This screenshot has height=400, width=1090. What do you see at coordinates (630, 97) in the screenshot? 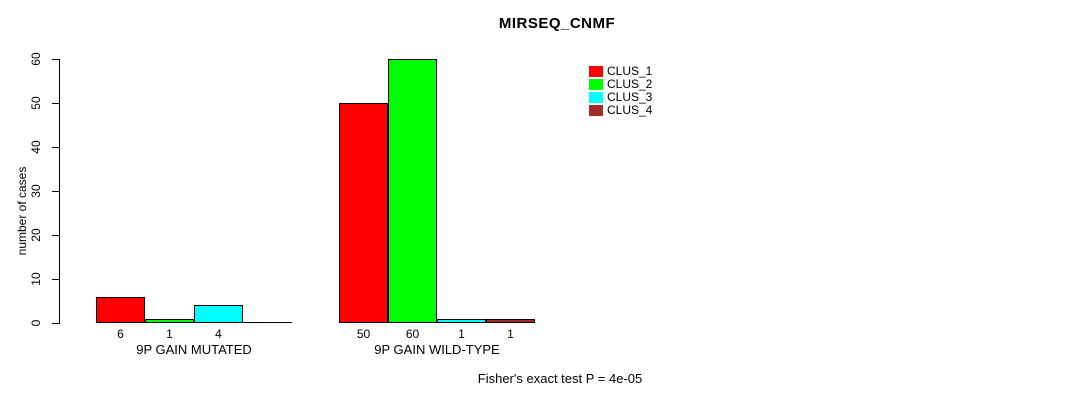
I see `legend-label-clus-3: CLUS_3` at bounding box center [630, 97].